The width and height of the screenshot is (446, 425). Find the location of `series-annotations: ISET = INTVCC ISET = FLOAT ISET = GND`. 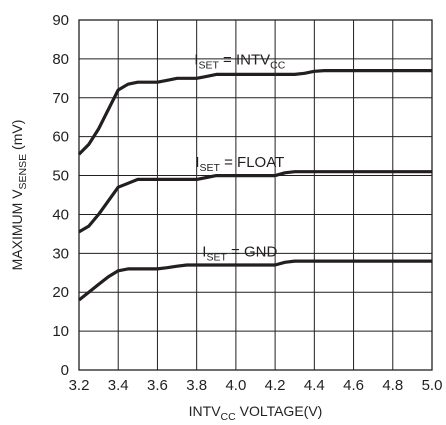

series-annotations: ISET = INTVCC ISET = FLOAT ISET = GND is located at coordinates (239, 157).